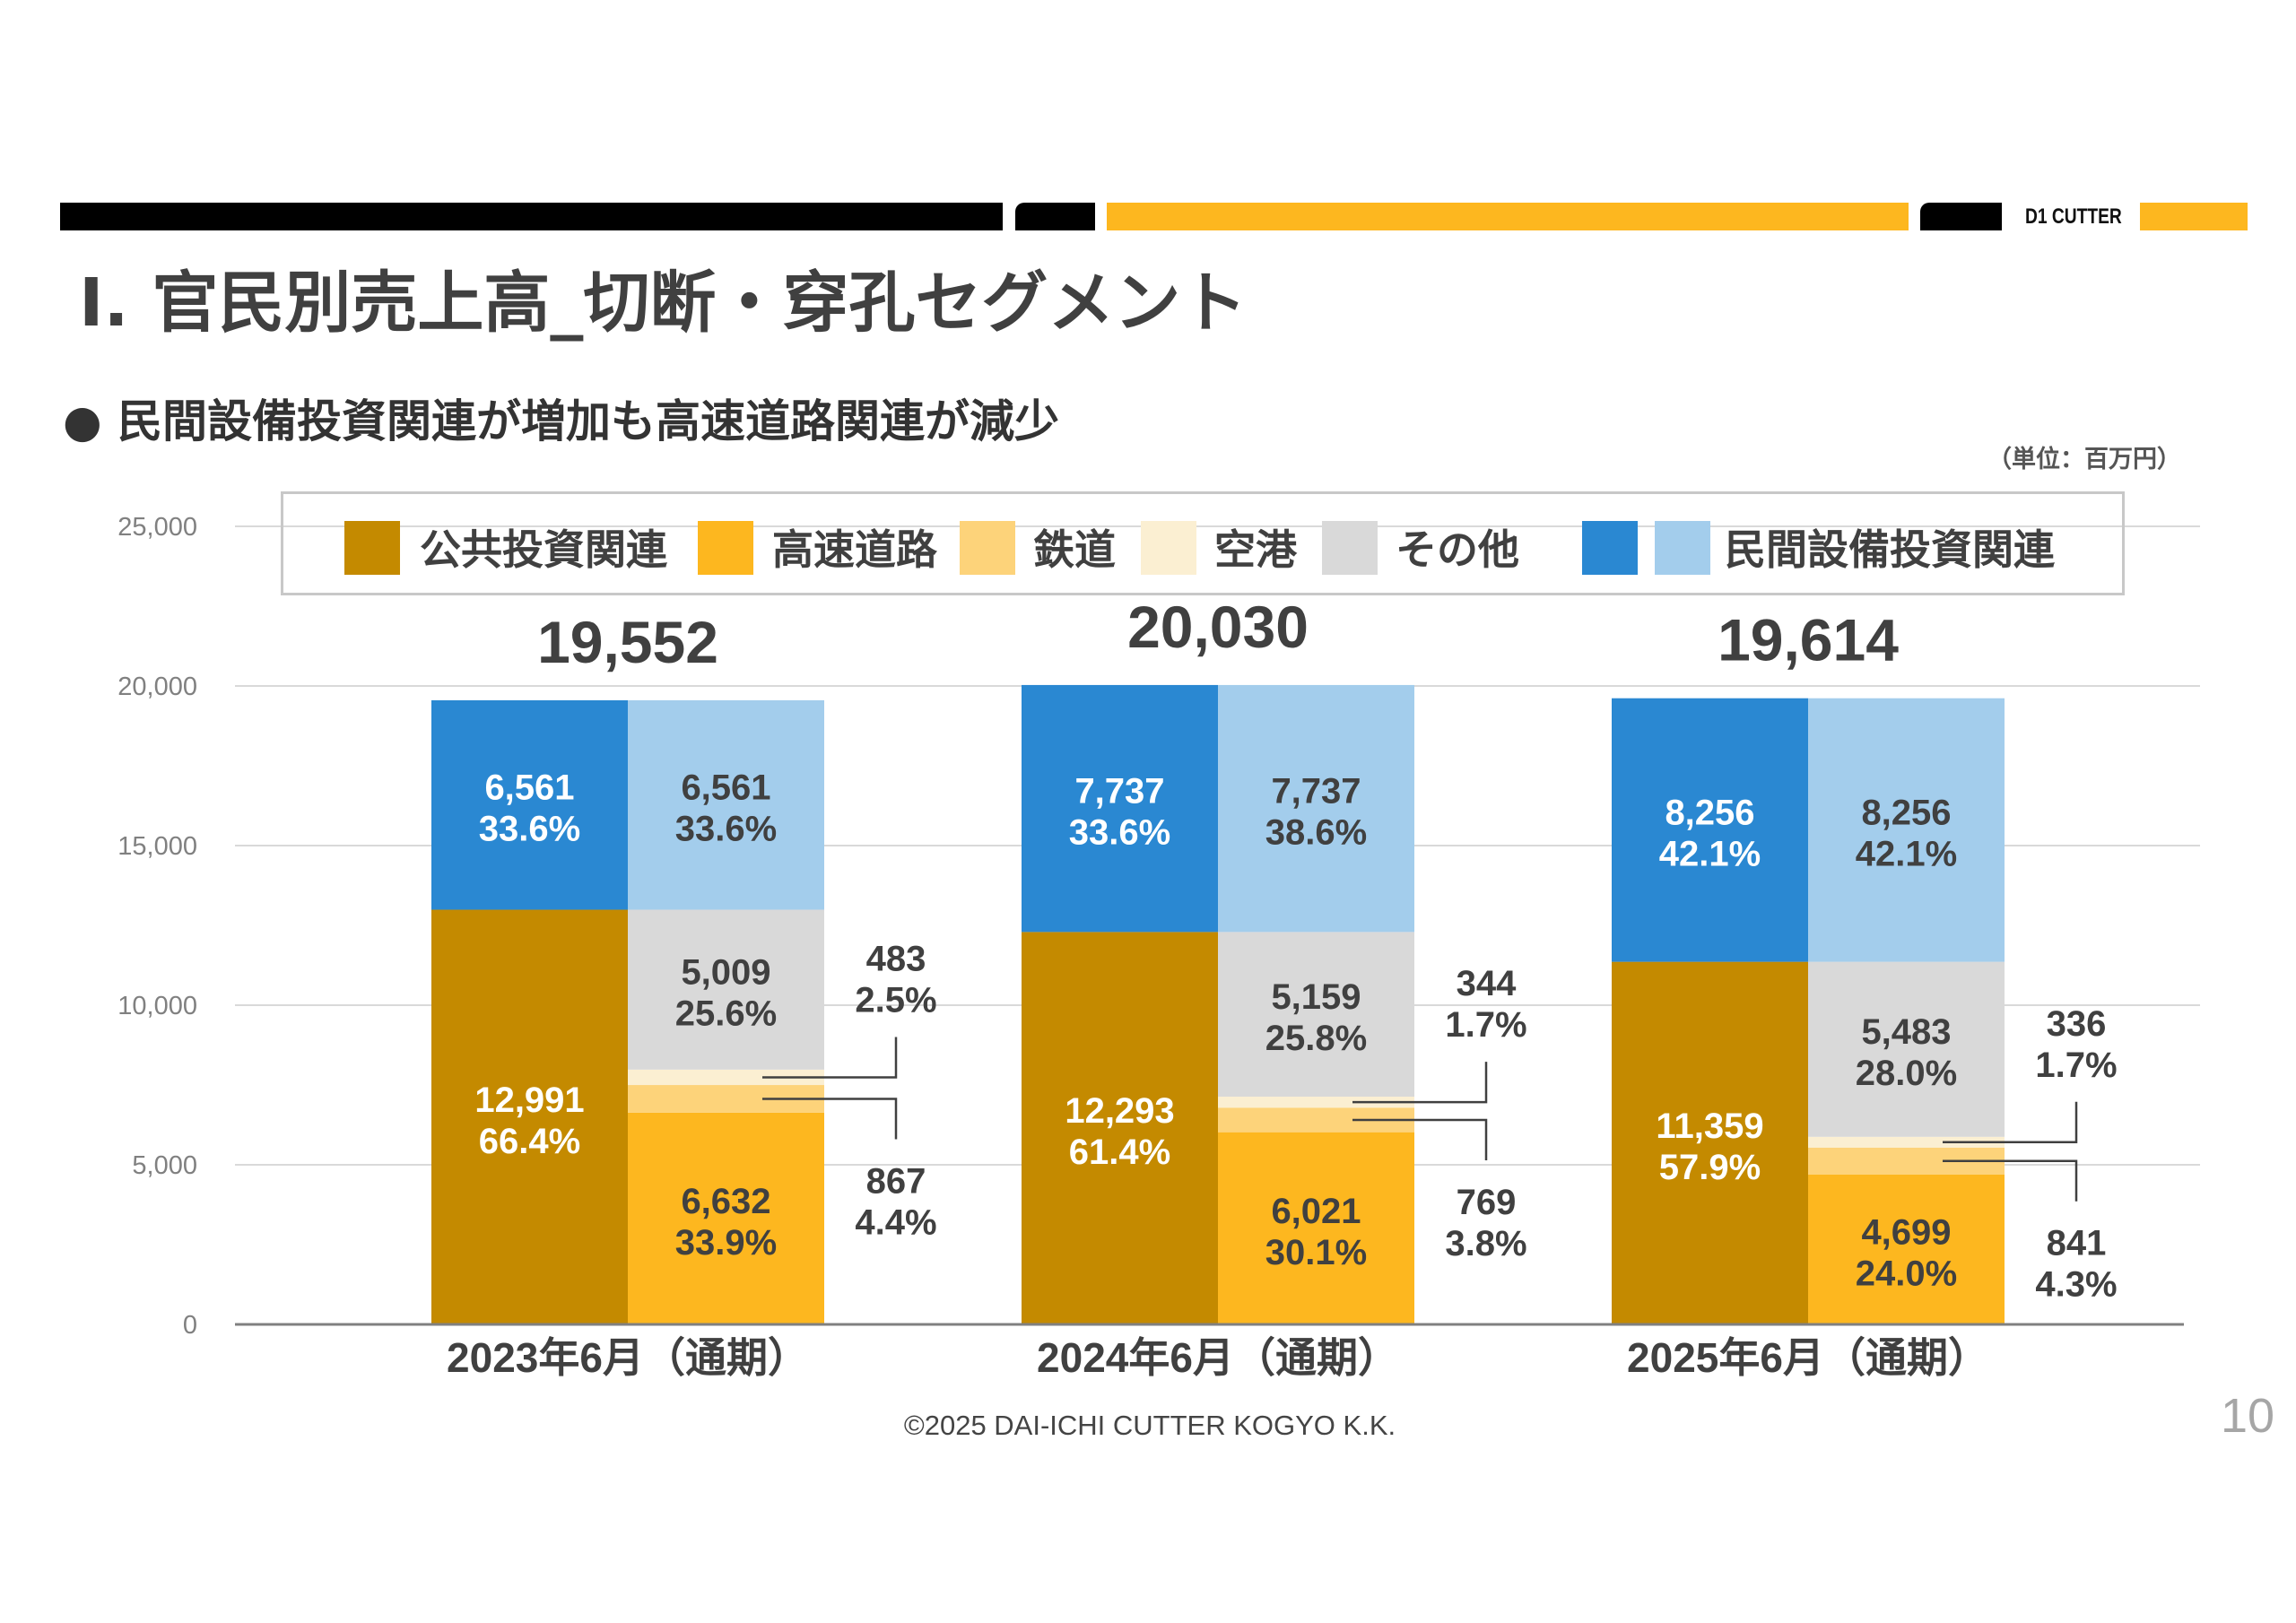 The image size is (2296, 1623). What do you see at coordinates (1350, 548) in the screenshot?
I see `legend-swatch-other` at bounding box center [1350, 548].